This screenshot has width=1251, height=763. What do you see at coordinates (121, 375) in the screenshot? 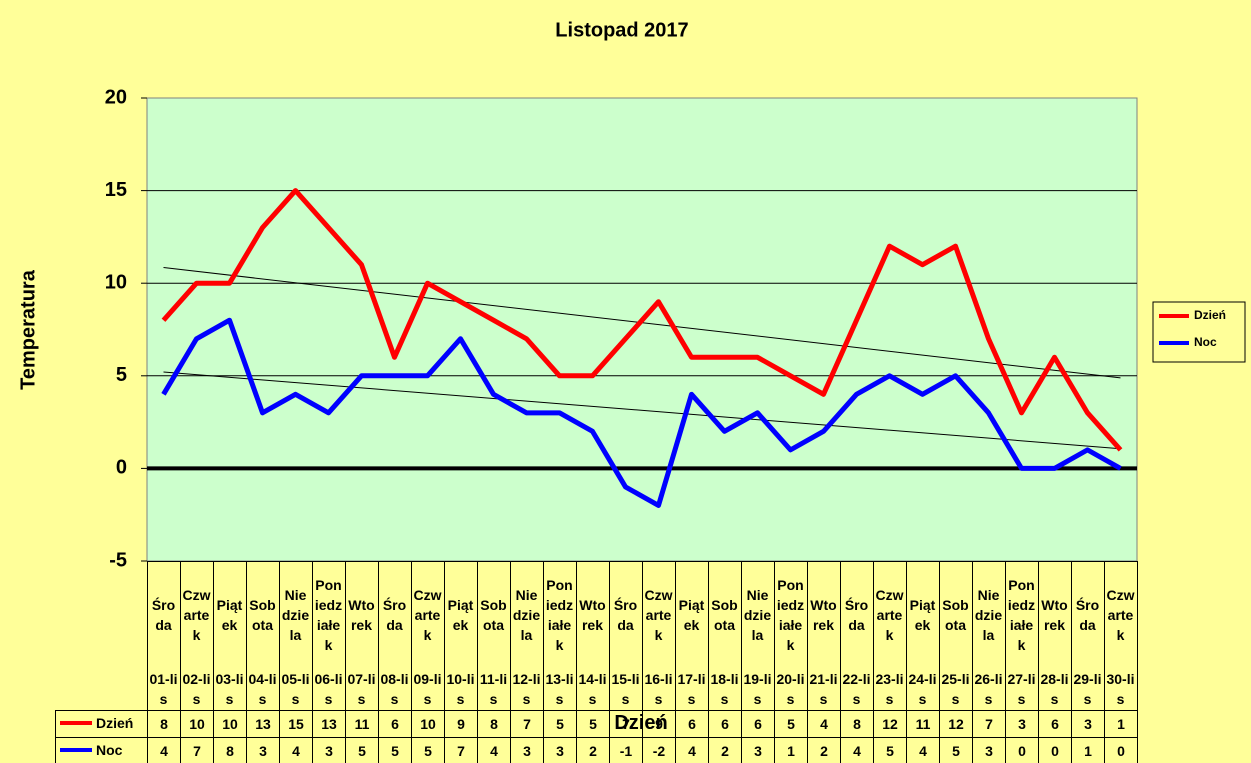
I see `y-tick-label: 5` at bounding box center [121, 375].